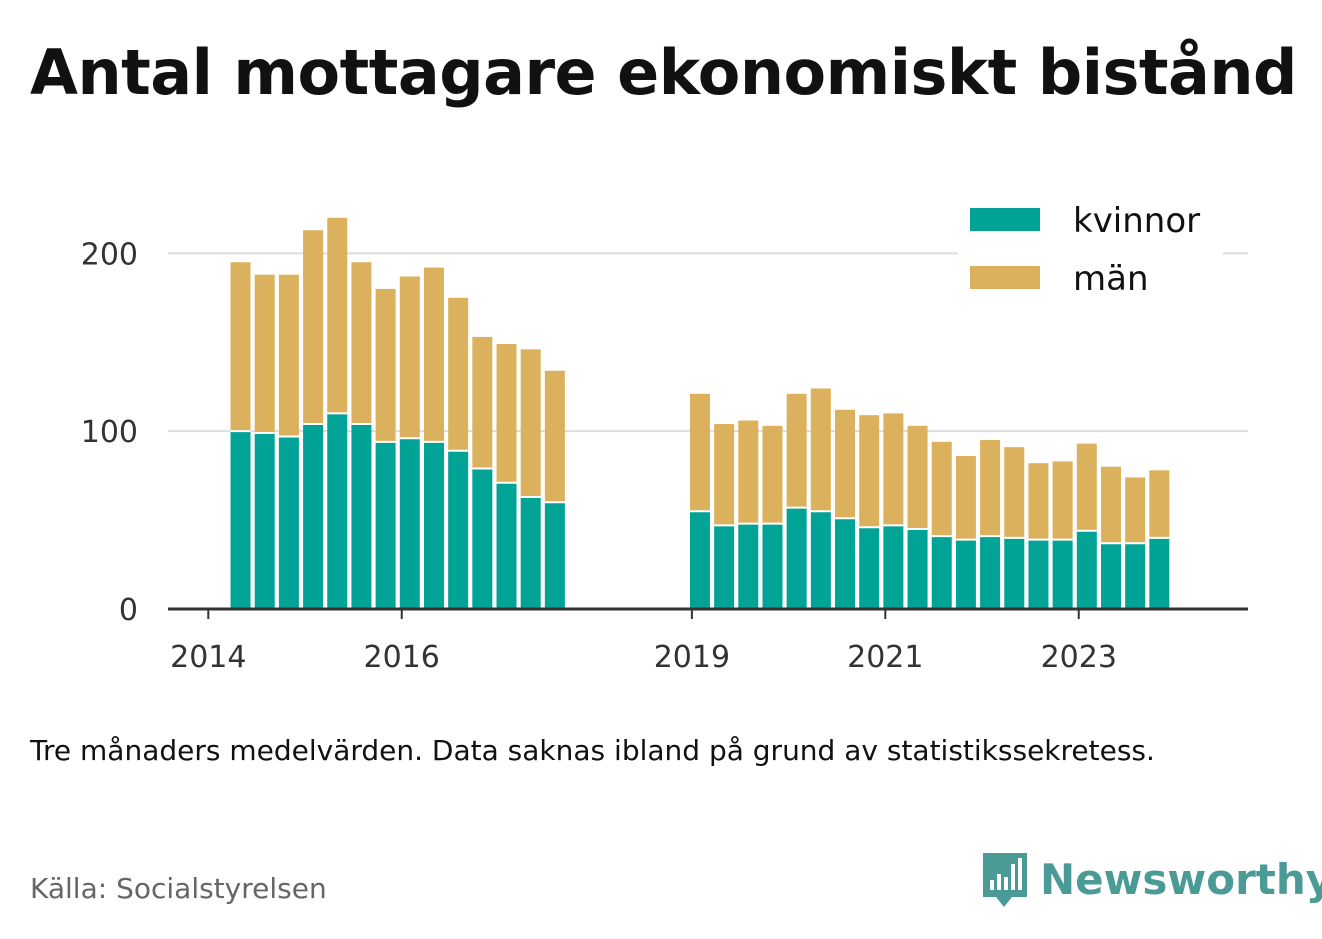 Image resolution: width=1322 pixels, height=939 pixels. What do you see at coordinates (208, 657) in the screenshot?
I see `x-tick-label: 2014` at bounding box center [208, 657].